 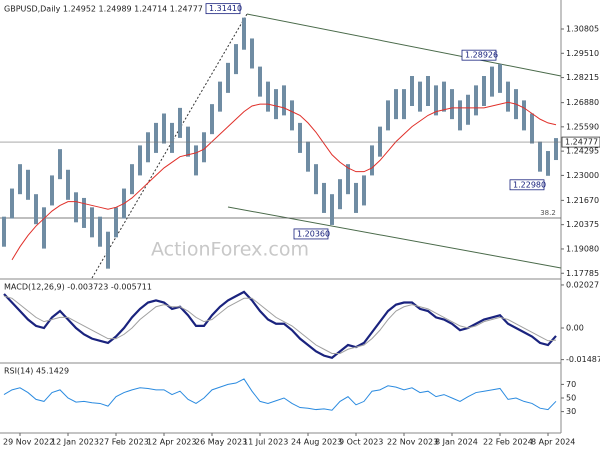 I want to click on x-tick-label: 24 Aug 2023, so click(x=316, y=442).